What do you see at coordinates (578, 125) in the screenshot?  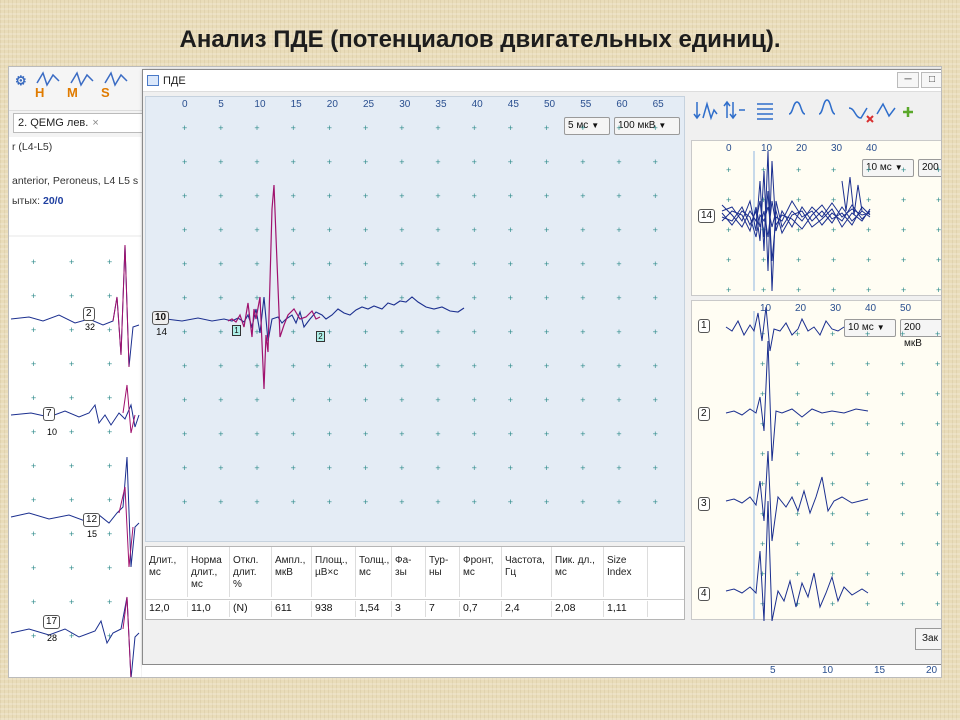 I see `time-scale-value: 5 мс` at bounding box center [578, 125].